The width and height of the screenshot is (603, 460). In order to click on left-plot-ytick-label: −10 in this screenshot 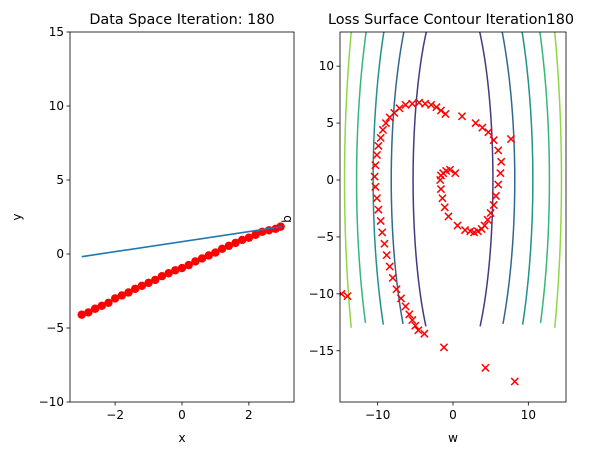, I will do `click(51, 402)`.